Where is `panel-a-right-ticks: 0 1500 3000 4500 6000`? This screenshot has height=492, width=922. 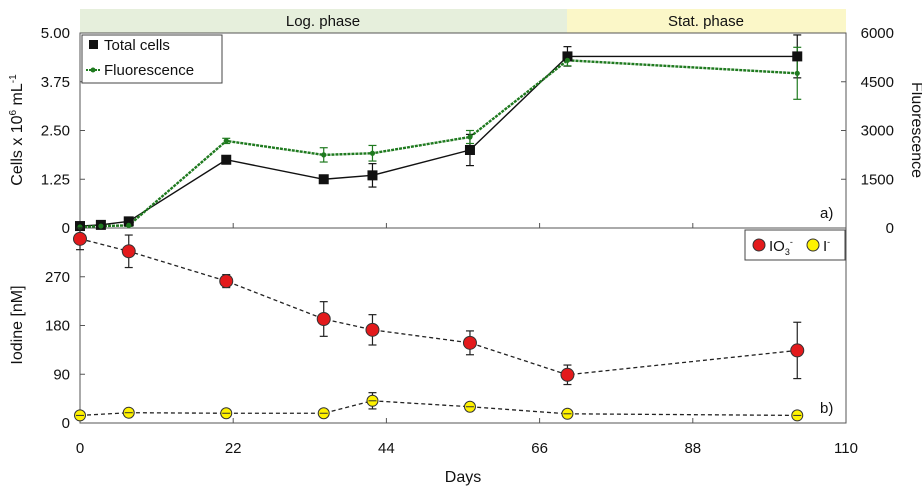
panel-a-right-ticks: 0 1500 3000 4500 6000 is located at coordinates (867, 131).